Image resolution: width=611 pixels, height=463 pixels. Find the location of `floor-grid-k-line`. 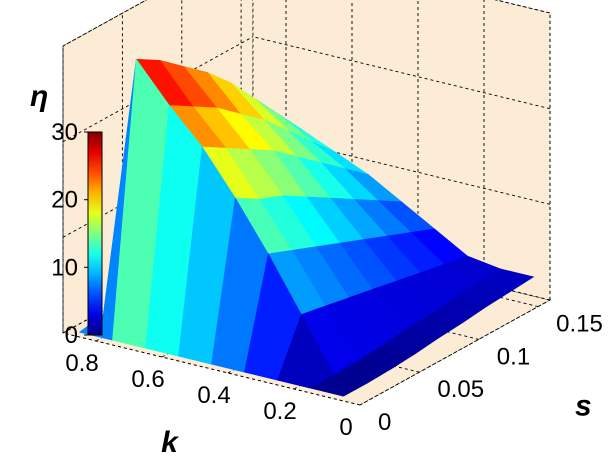

floor-grid-k-line is located at coordinates (455, 352).